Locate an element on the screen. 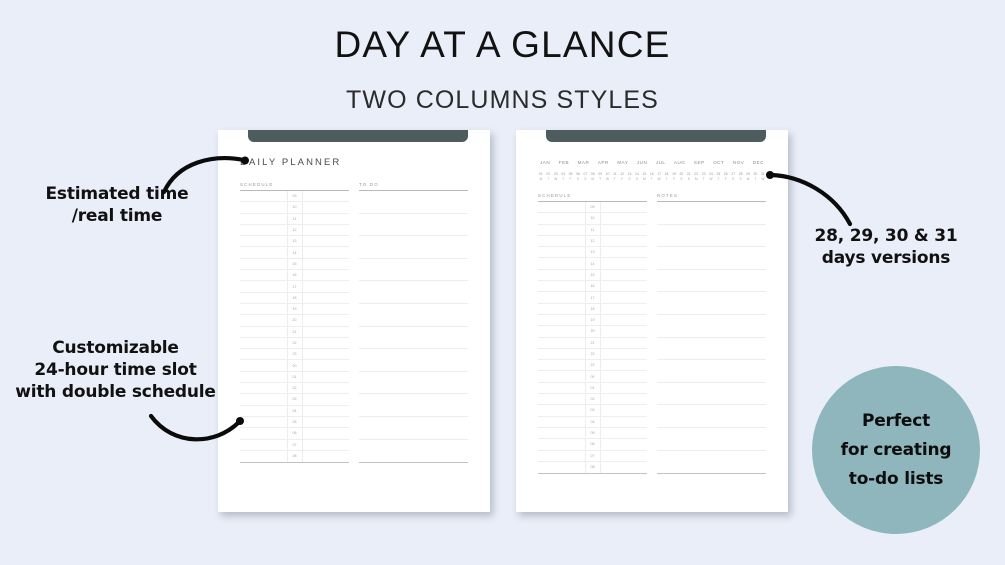  todo-rows is located at coordinates (413, 327).